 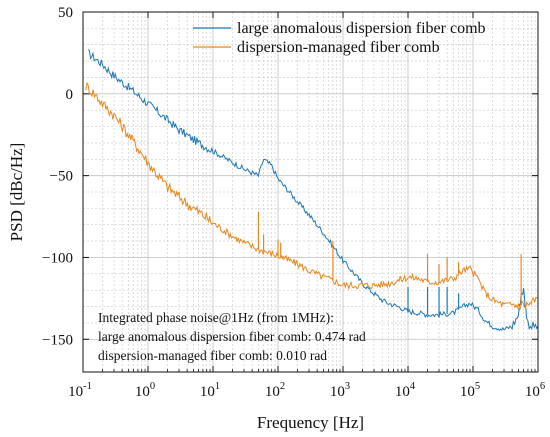 What do you see at coordinates (217, 386) in the screenshot?
I see `x-tick-exponent: 1` at bounding box center [217, 386].